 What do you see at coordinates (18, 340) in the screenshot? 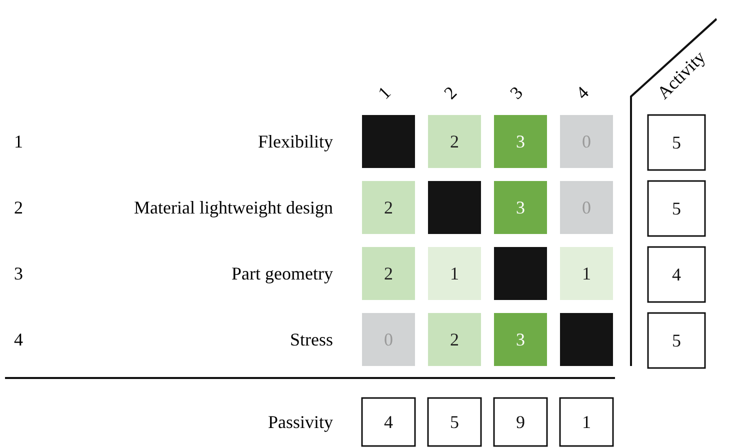
I see `y2-tick-label: 4` at bounding box center [18, 340].